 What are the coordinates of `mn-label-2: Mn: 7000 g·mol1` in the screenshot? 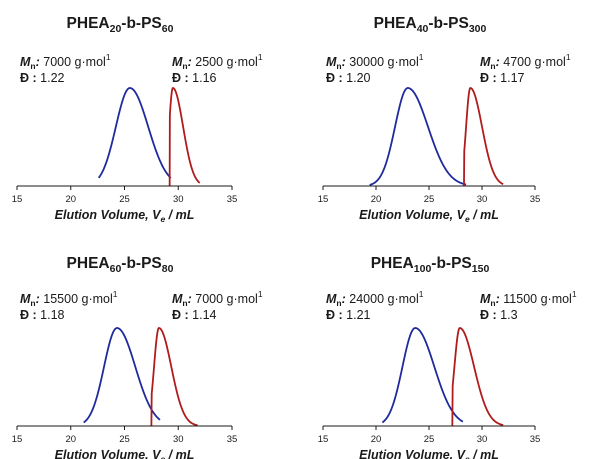 It's located at (217, 298).